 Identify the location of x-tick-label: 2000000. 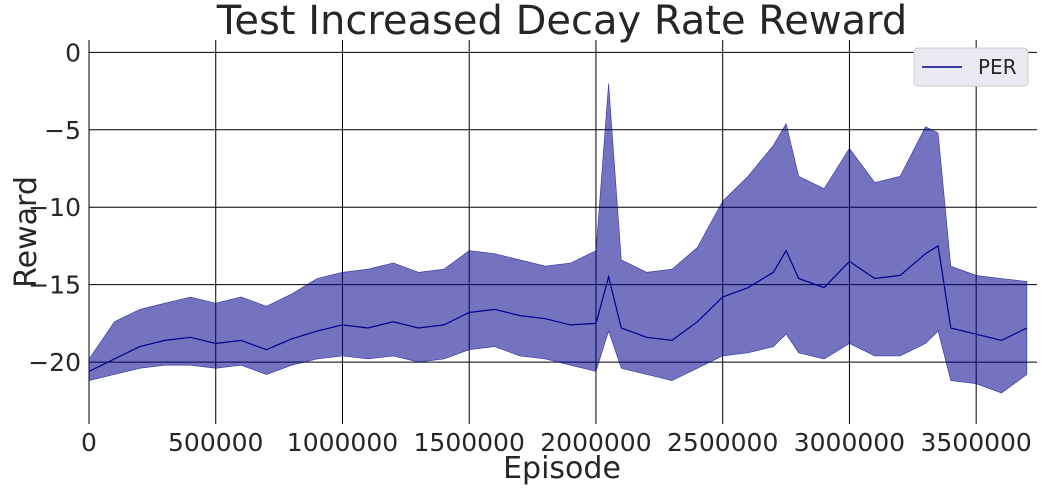
(595, 442).